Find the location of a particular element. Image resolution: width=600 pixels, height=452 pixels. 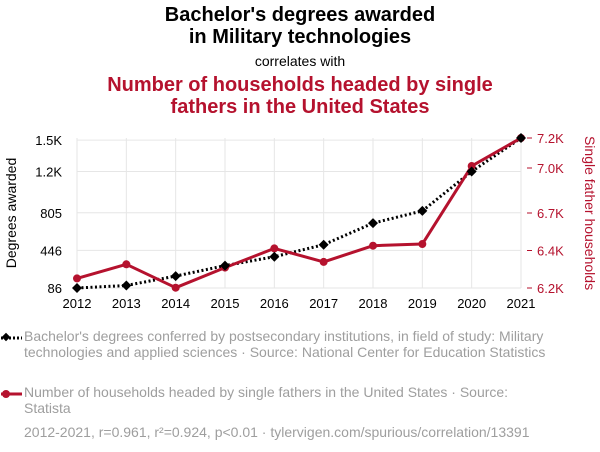

x-tick-label: 2019 is located at coordinates (422, 303).